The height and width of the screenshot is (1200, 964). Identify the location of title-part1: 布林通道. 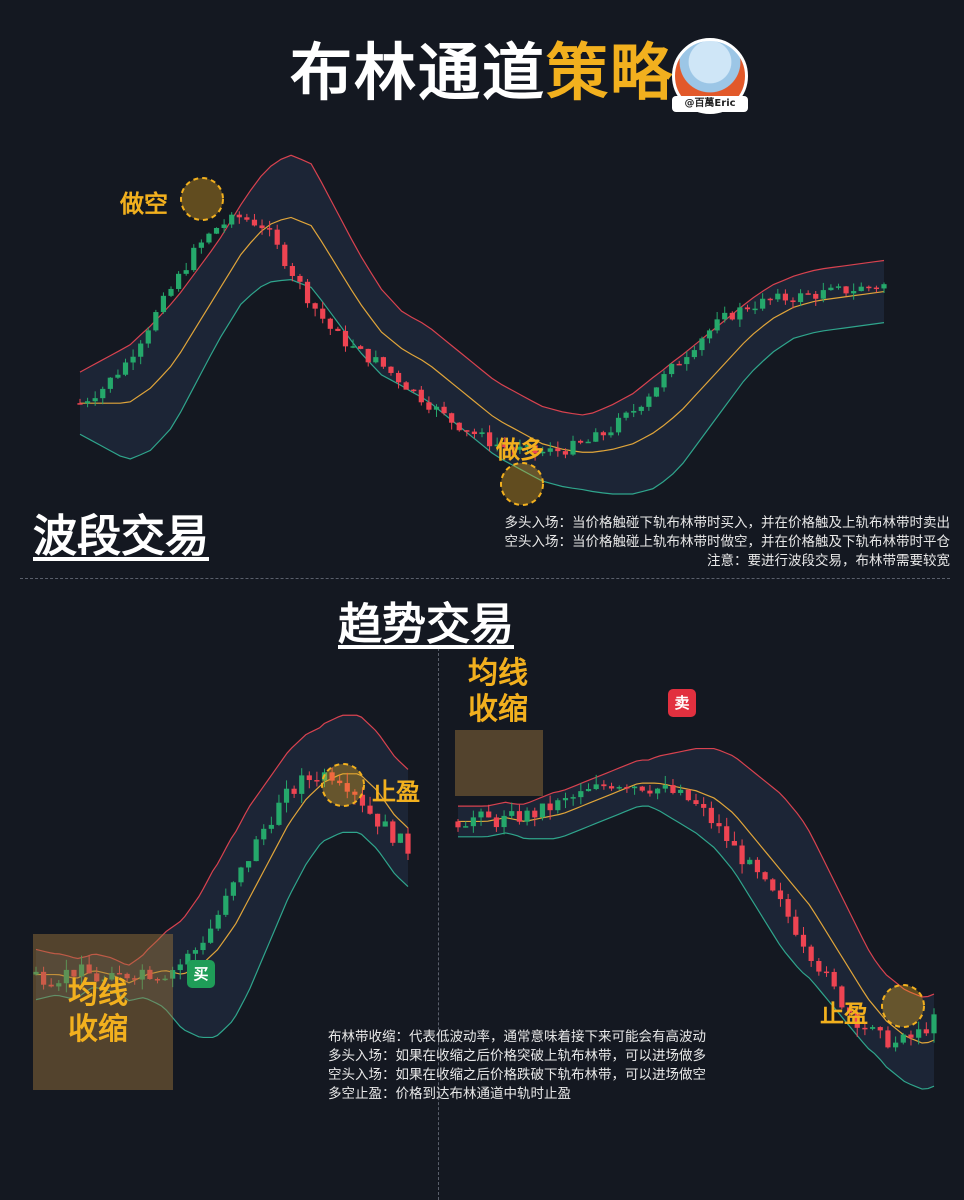
(417, 72).